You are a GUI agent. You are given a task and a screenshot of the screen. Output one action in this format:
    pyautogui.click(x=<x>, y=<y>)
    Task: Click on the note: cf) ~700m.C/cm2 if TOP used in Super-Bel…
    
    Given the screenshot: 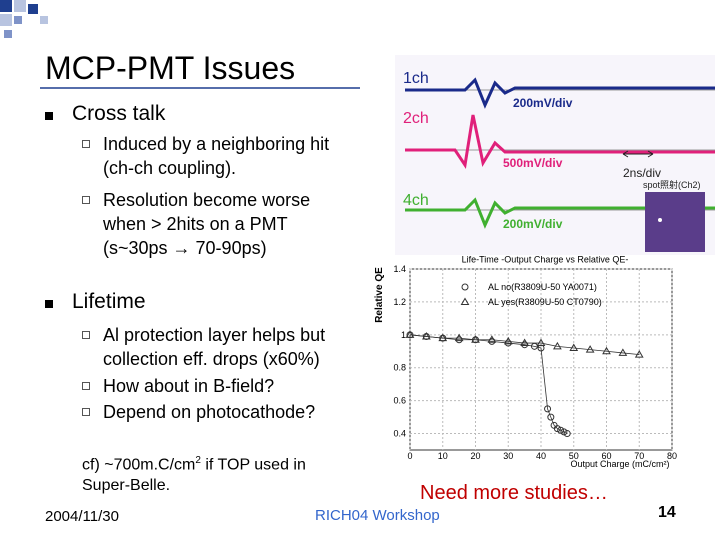 What is the action you would take?
    pyautogui.click(x=202, y=473)
    